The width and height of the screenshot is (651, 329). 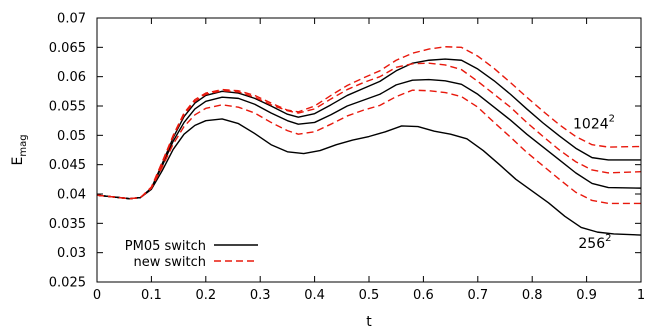 What do you see at coordinates (586, 295) in the screenshot?
I see `x-tick-label: 0.9` at bounding box center [586, 295].